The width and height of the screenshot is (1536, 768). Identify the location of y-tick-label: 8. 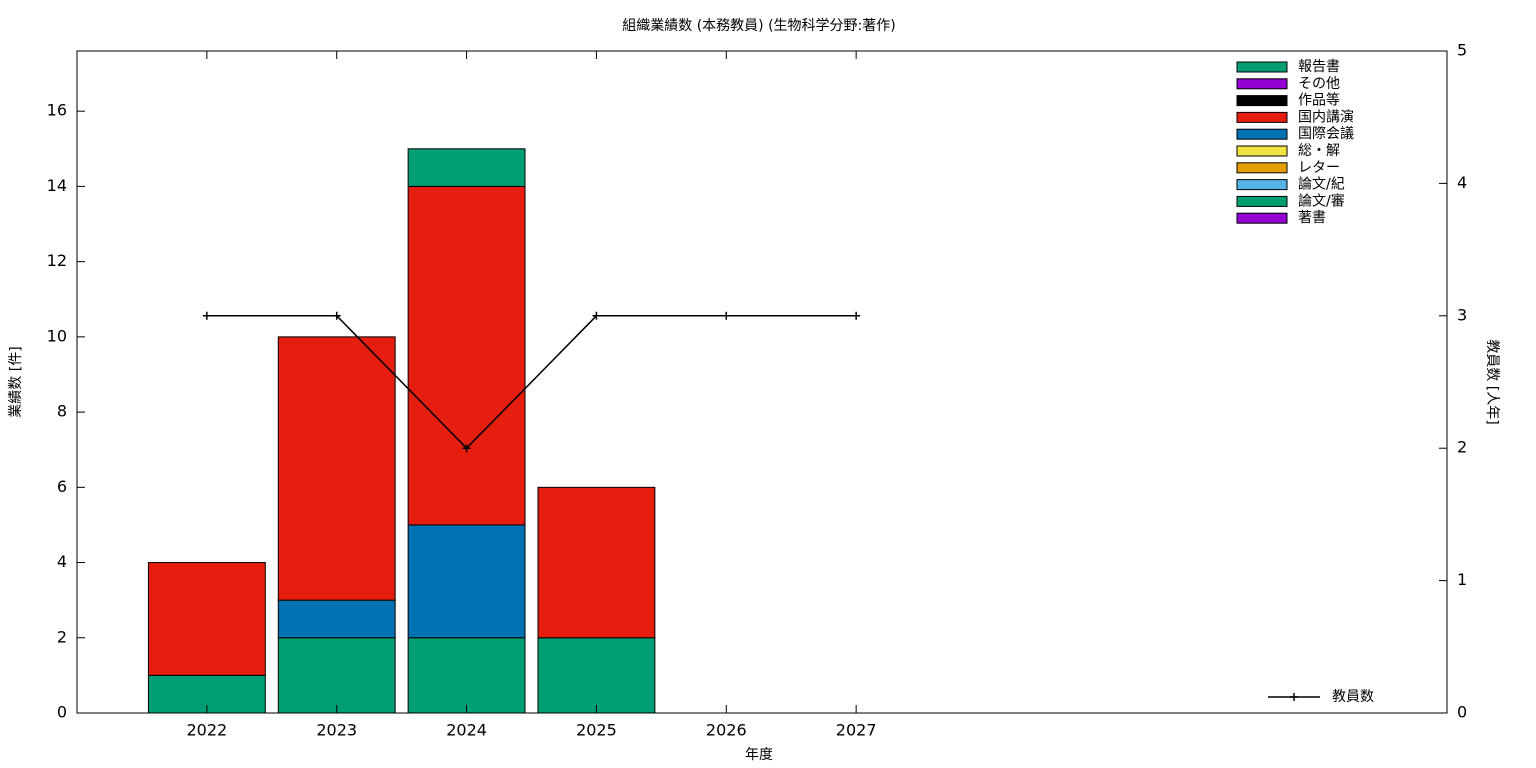
(62, 411).